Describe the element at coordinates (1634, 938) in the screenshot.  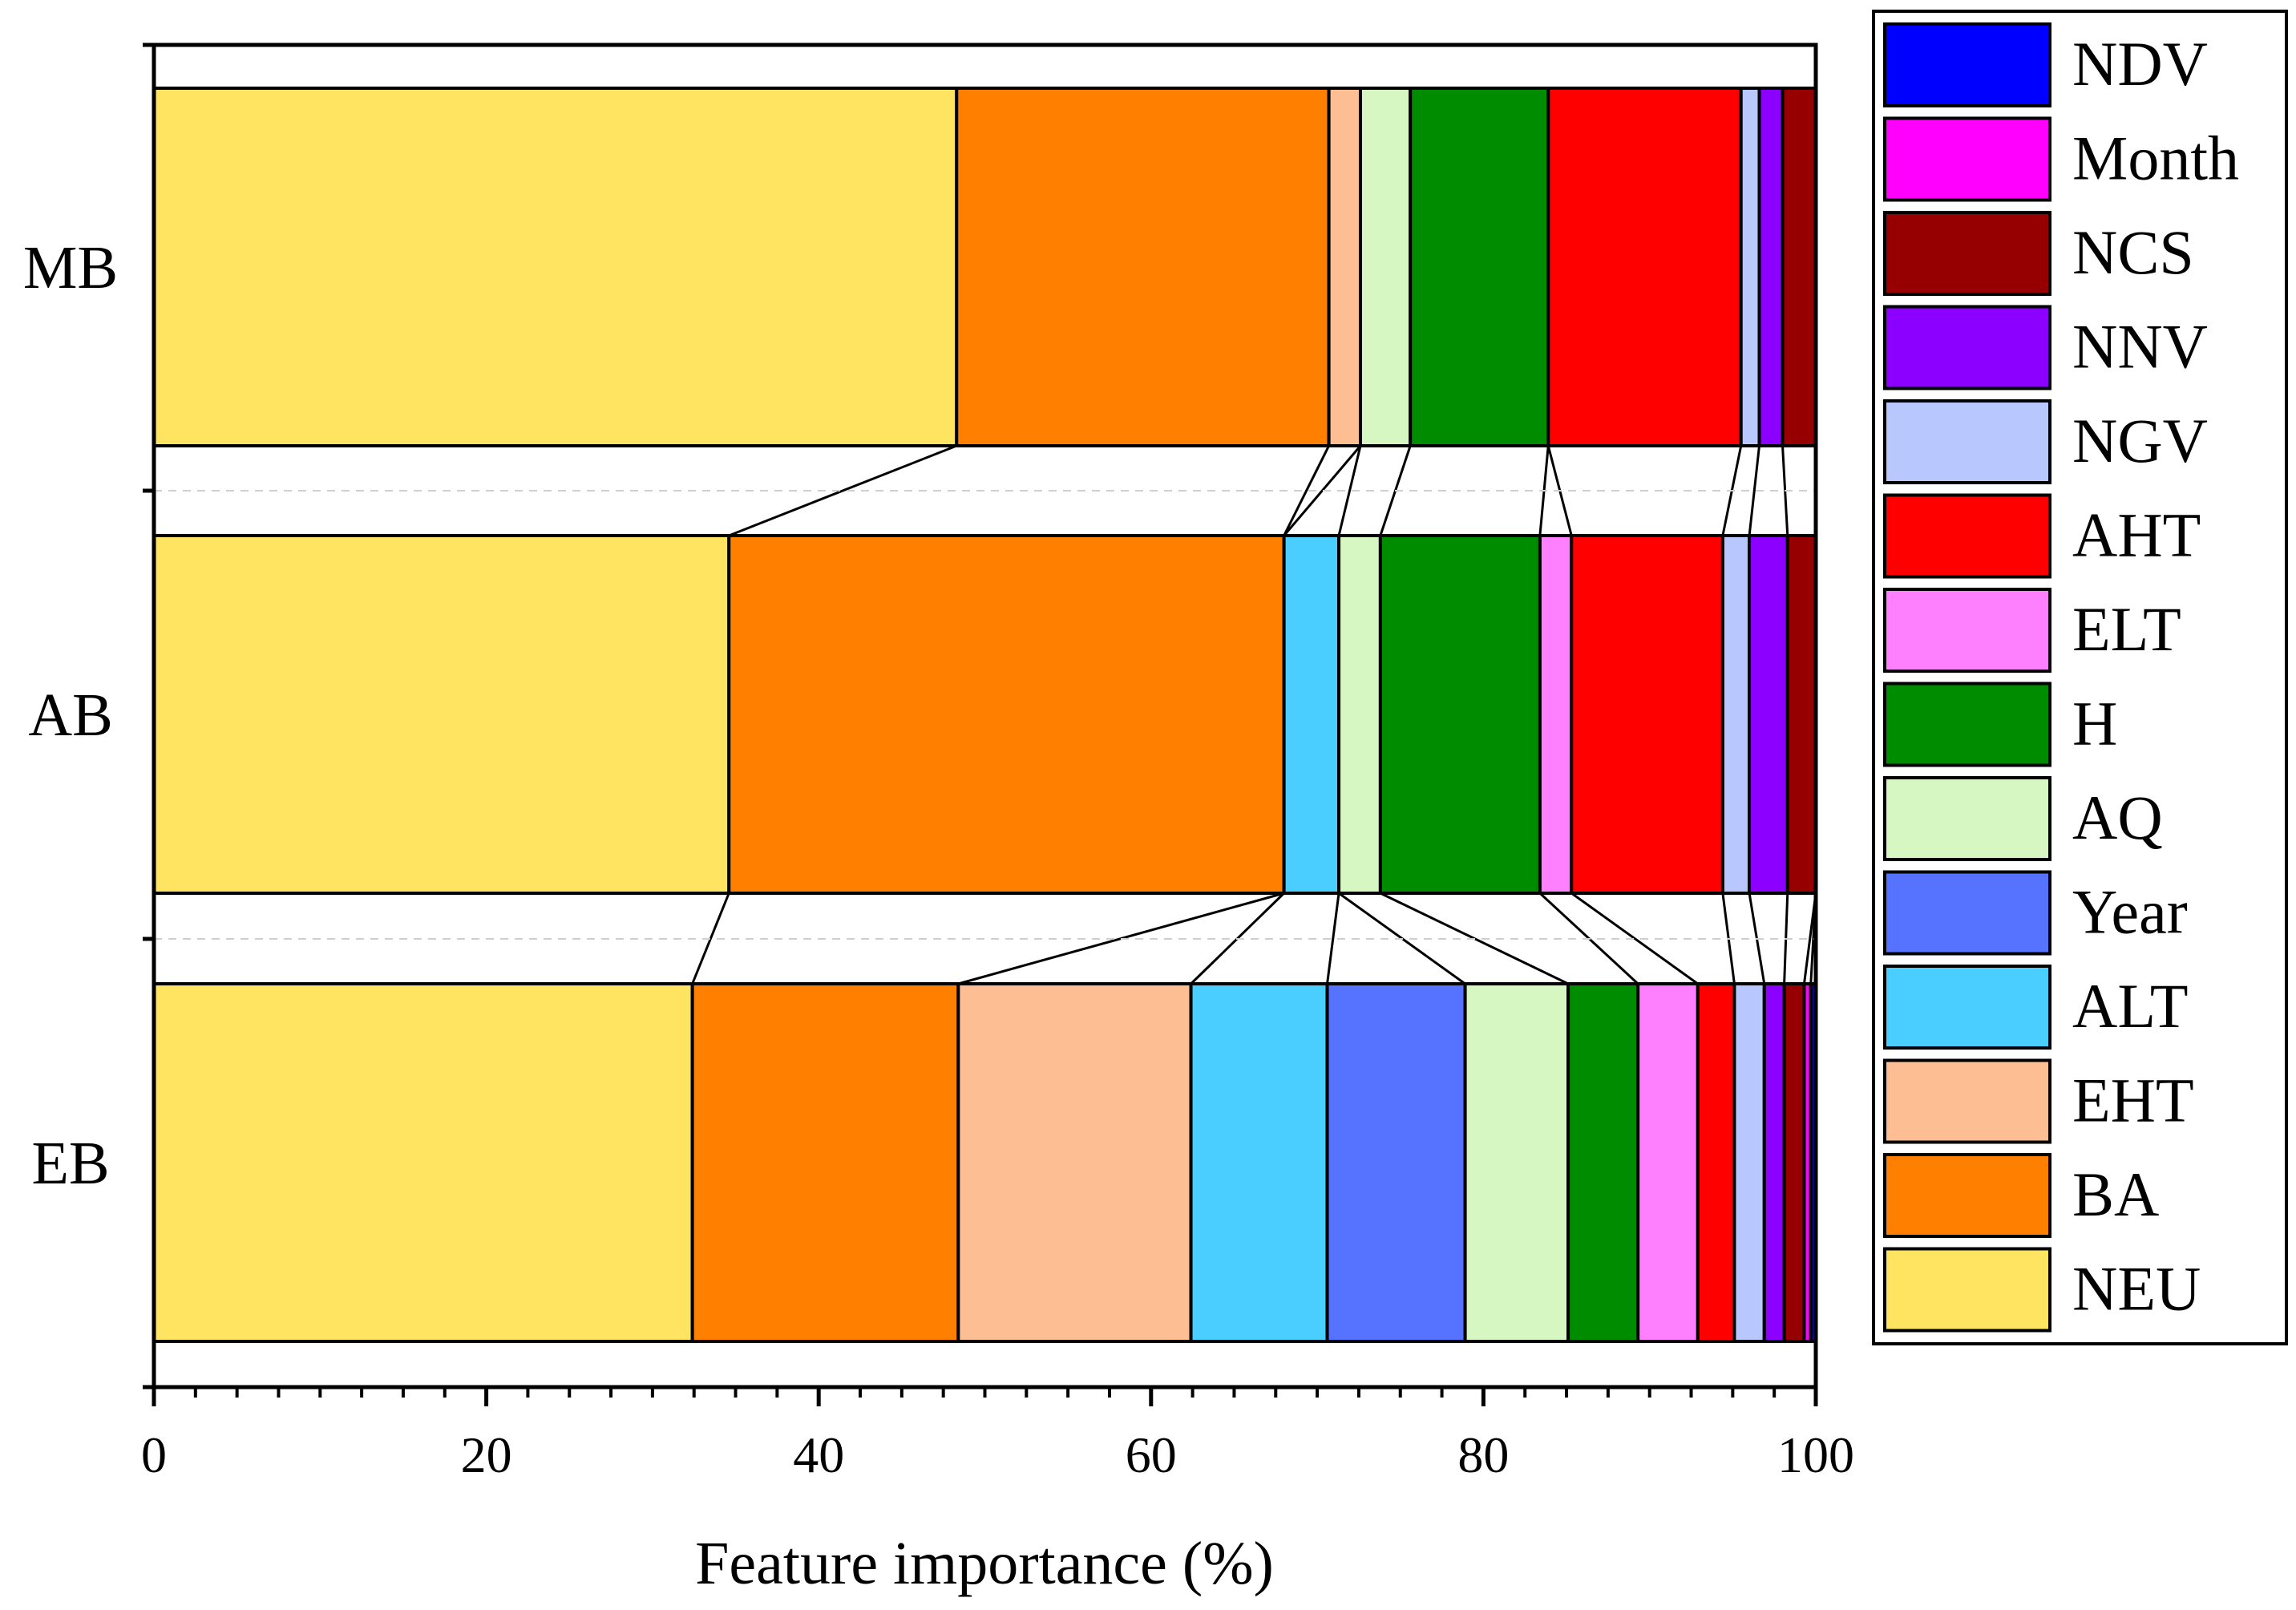
I see `connector-ab-eb-elt` at that location.